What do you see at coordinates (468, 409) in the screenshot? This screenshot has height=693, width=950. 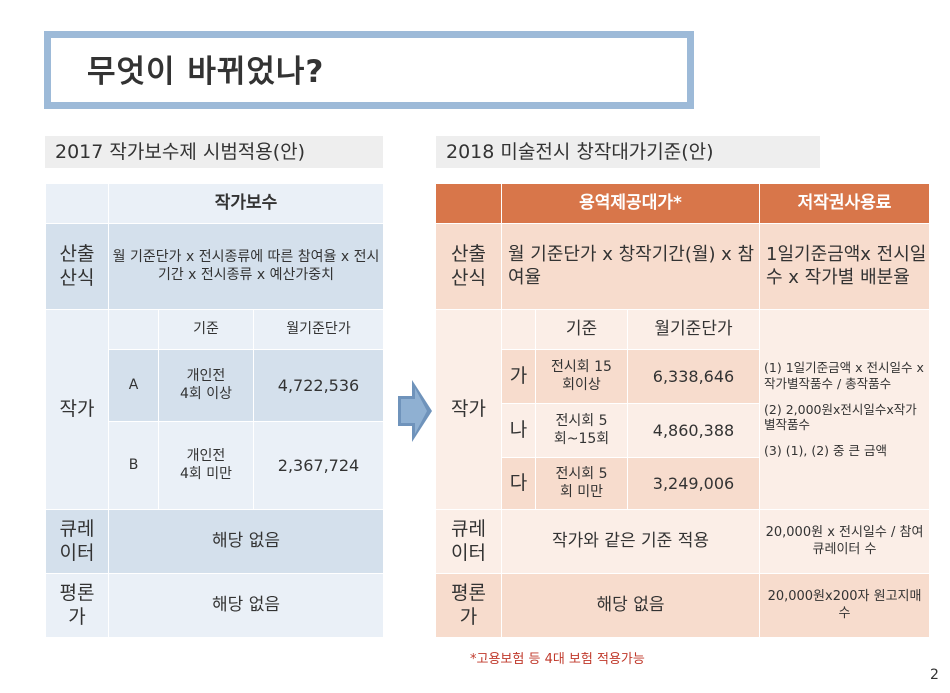 I see `right-artist-label: 작가` at bounding box center [468, 409].